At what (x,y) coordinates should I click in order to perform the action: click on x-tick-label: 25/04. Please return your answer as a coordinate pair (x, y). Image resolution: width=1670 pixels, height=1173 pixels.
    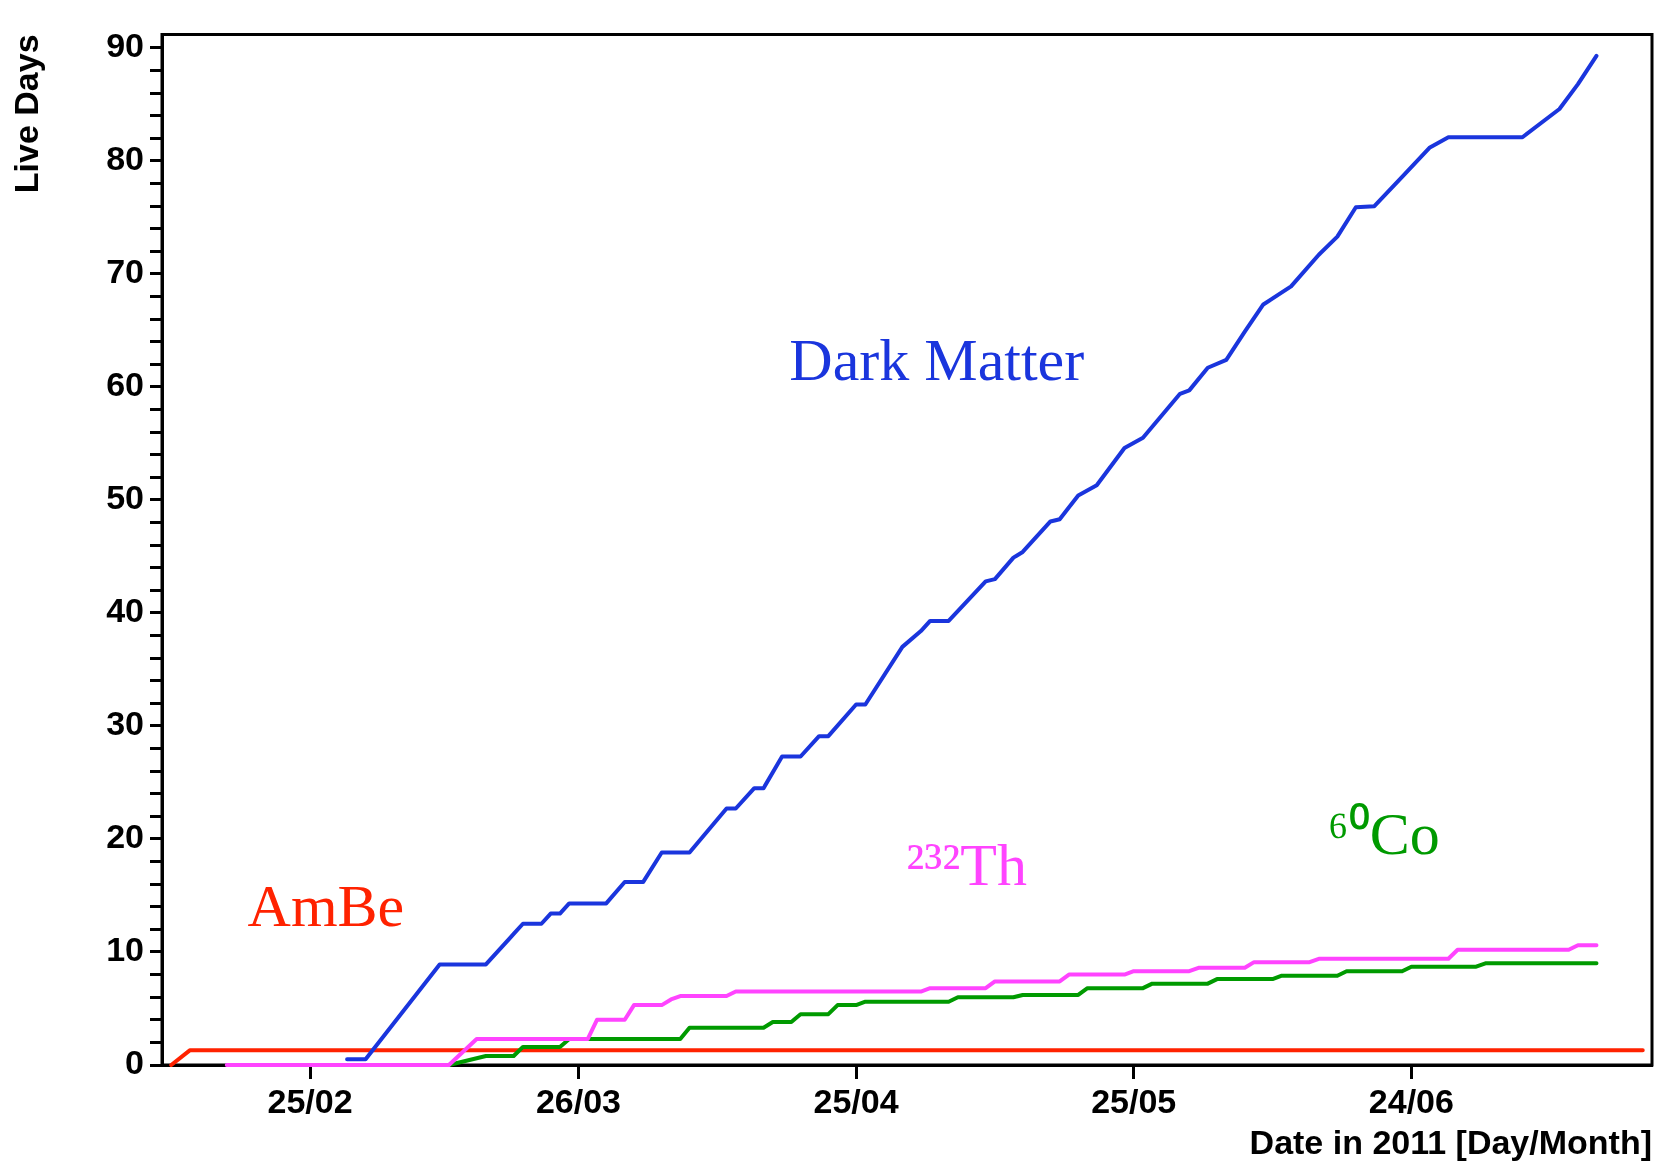
    Looking at the image, I should click on (856, 1100).